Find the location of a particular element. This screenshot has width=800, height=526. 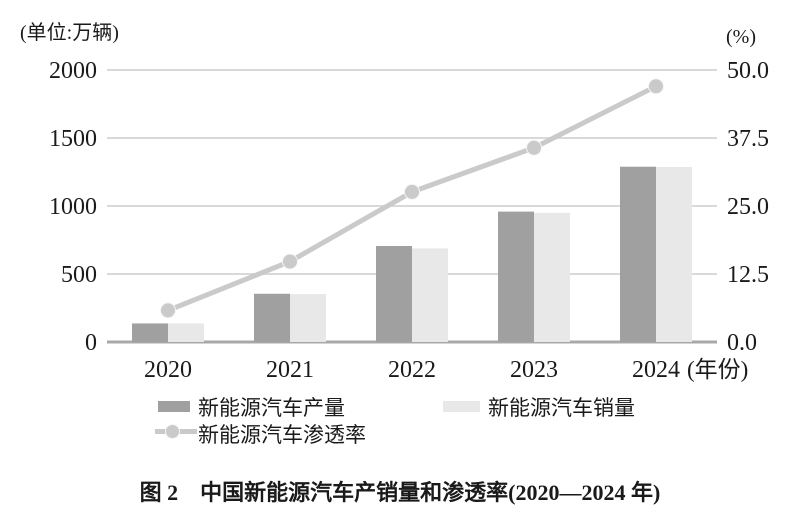

left-axis-tick-label: 1000 is located at coordinates (73, 207).